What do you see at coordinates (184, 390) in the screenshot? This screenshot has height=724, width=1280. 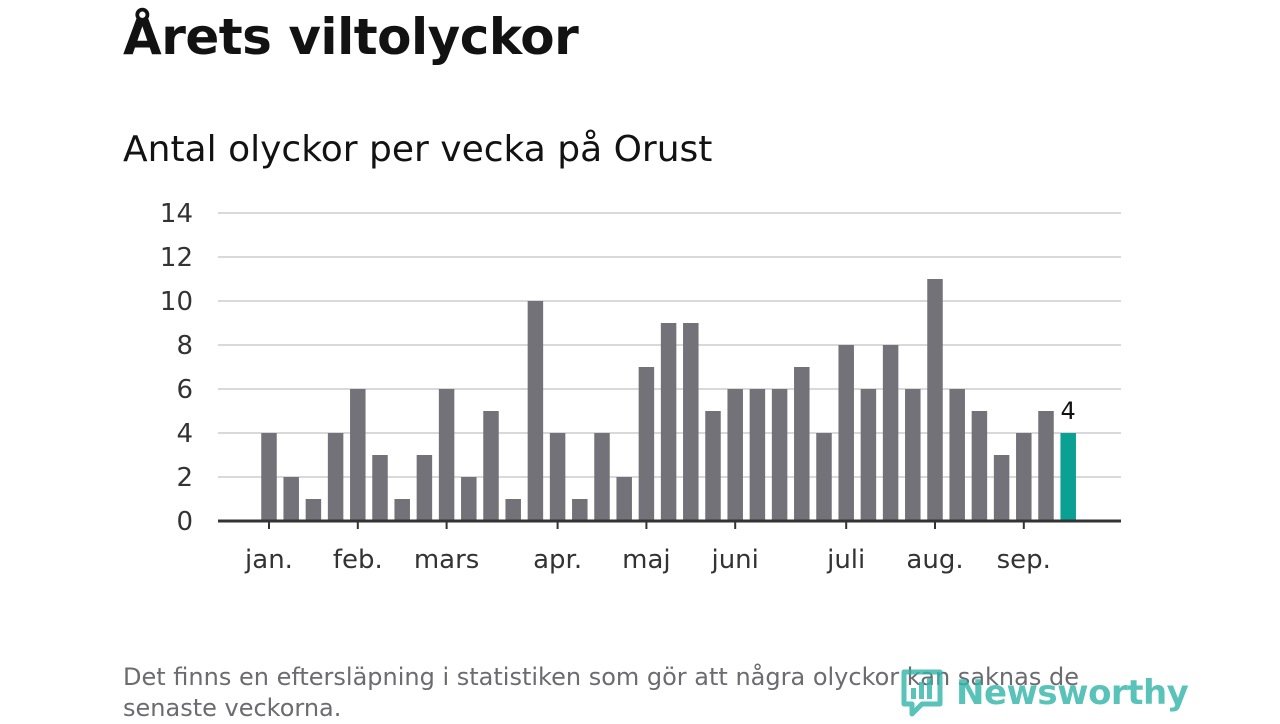 I see `y-tick-label: 6` at bounding box center [184, 390].